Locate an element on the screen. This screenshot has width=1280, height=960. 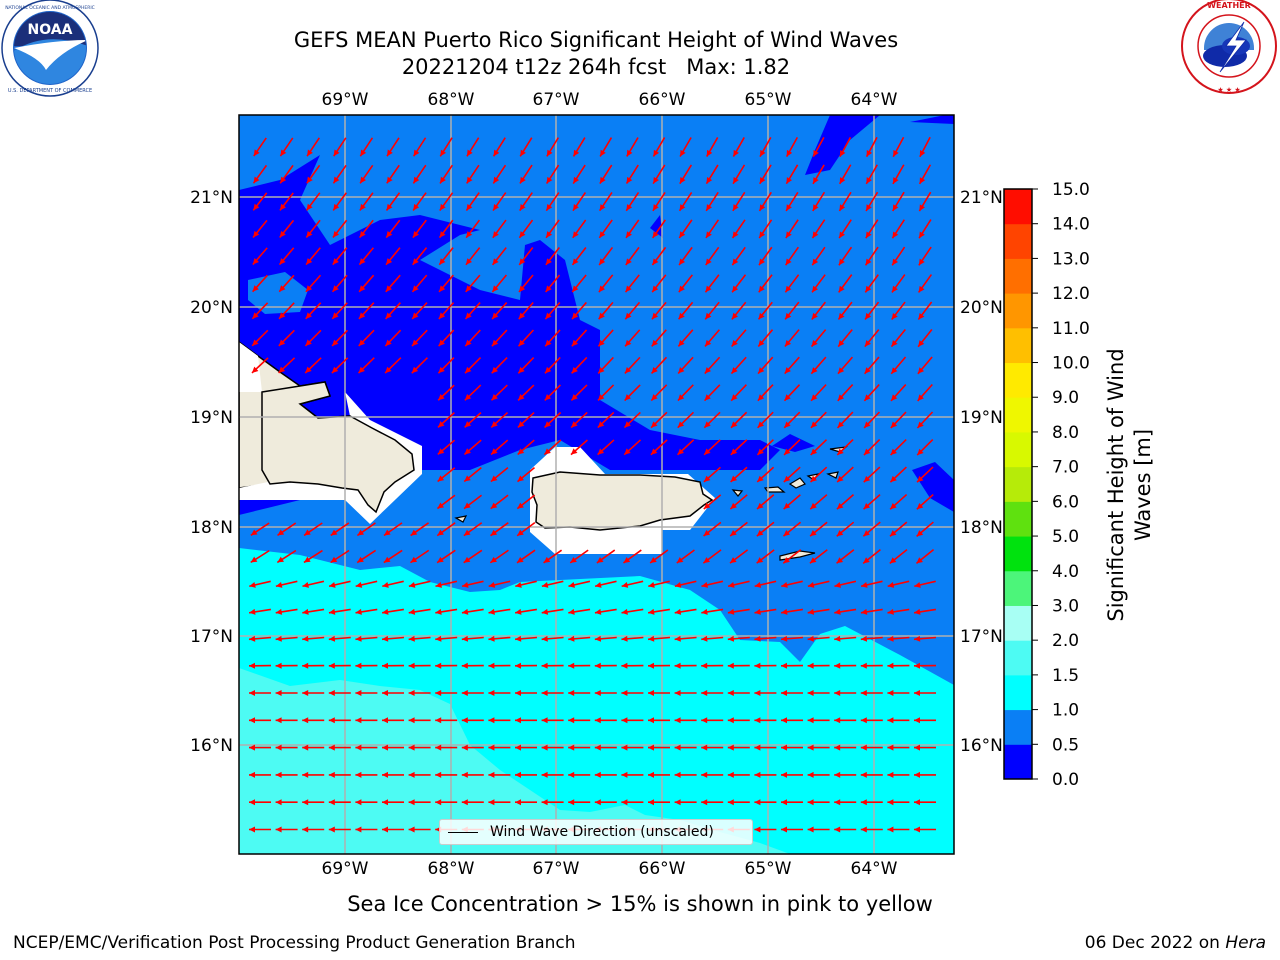
colorbar-tick-label: 8.0 is located at coordinates (1065, 433).